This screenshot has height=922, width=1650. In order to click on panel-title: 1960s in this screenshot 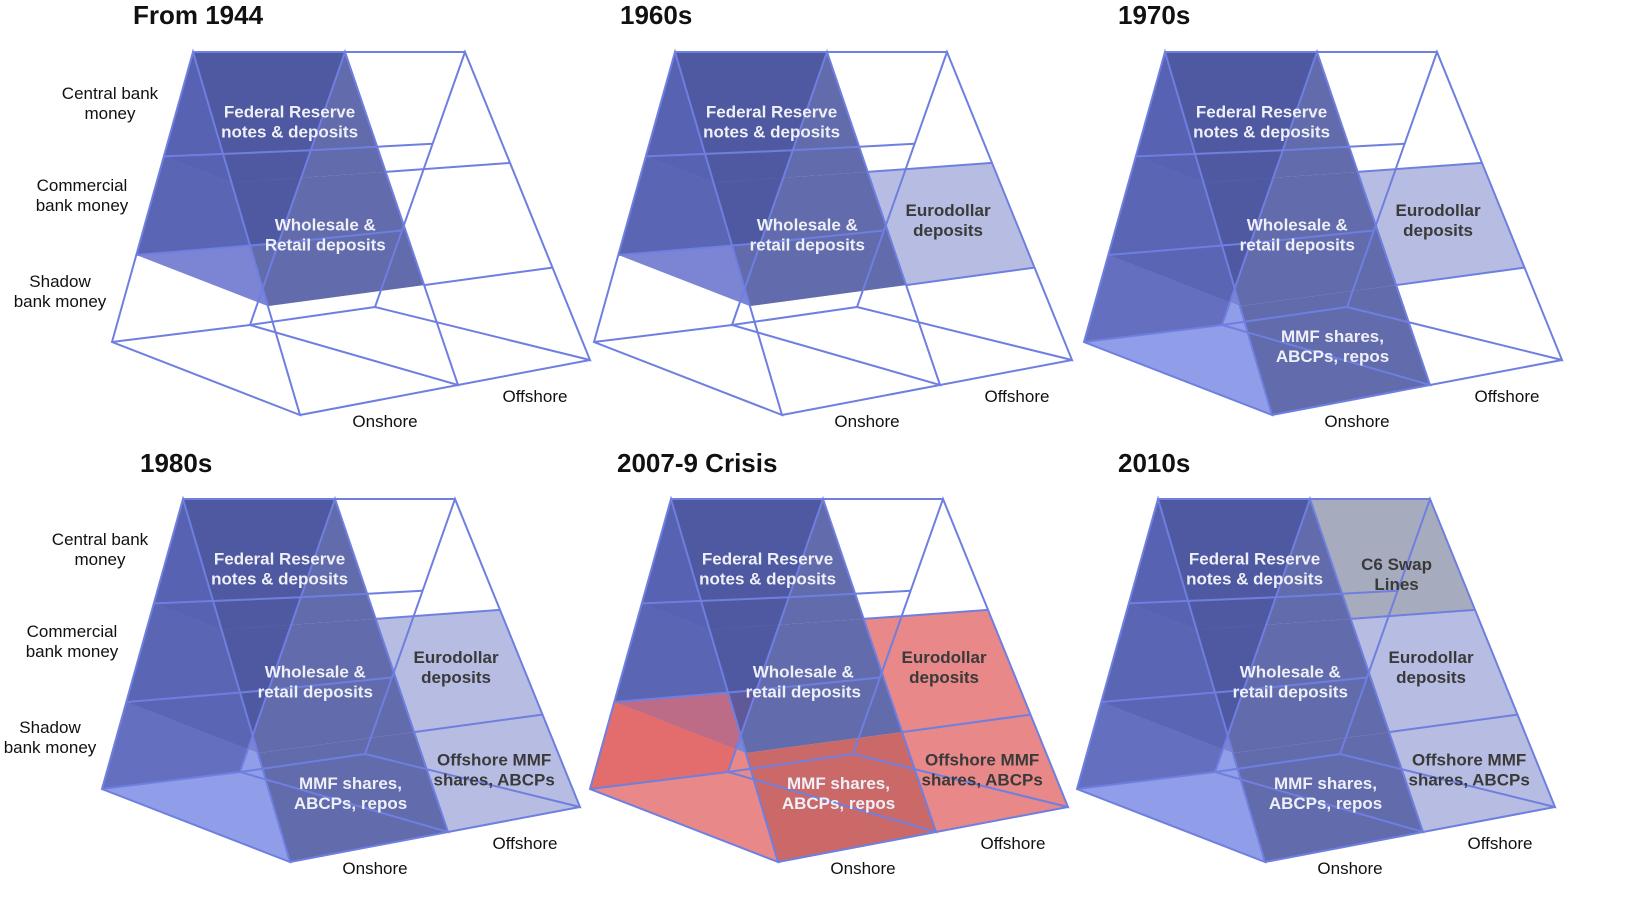, I will do `click(656, 15)`.